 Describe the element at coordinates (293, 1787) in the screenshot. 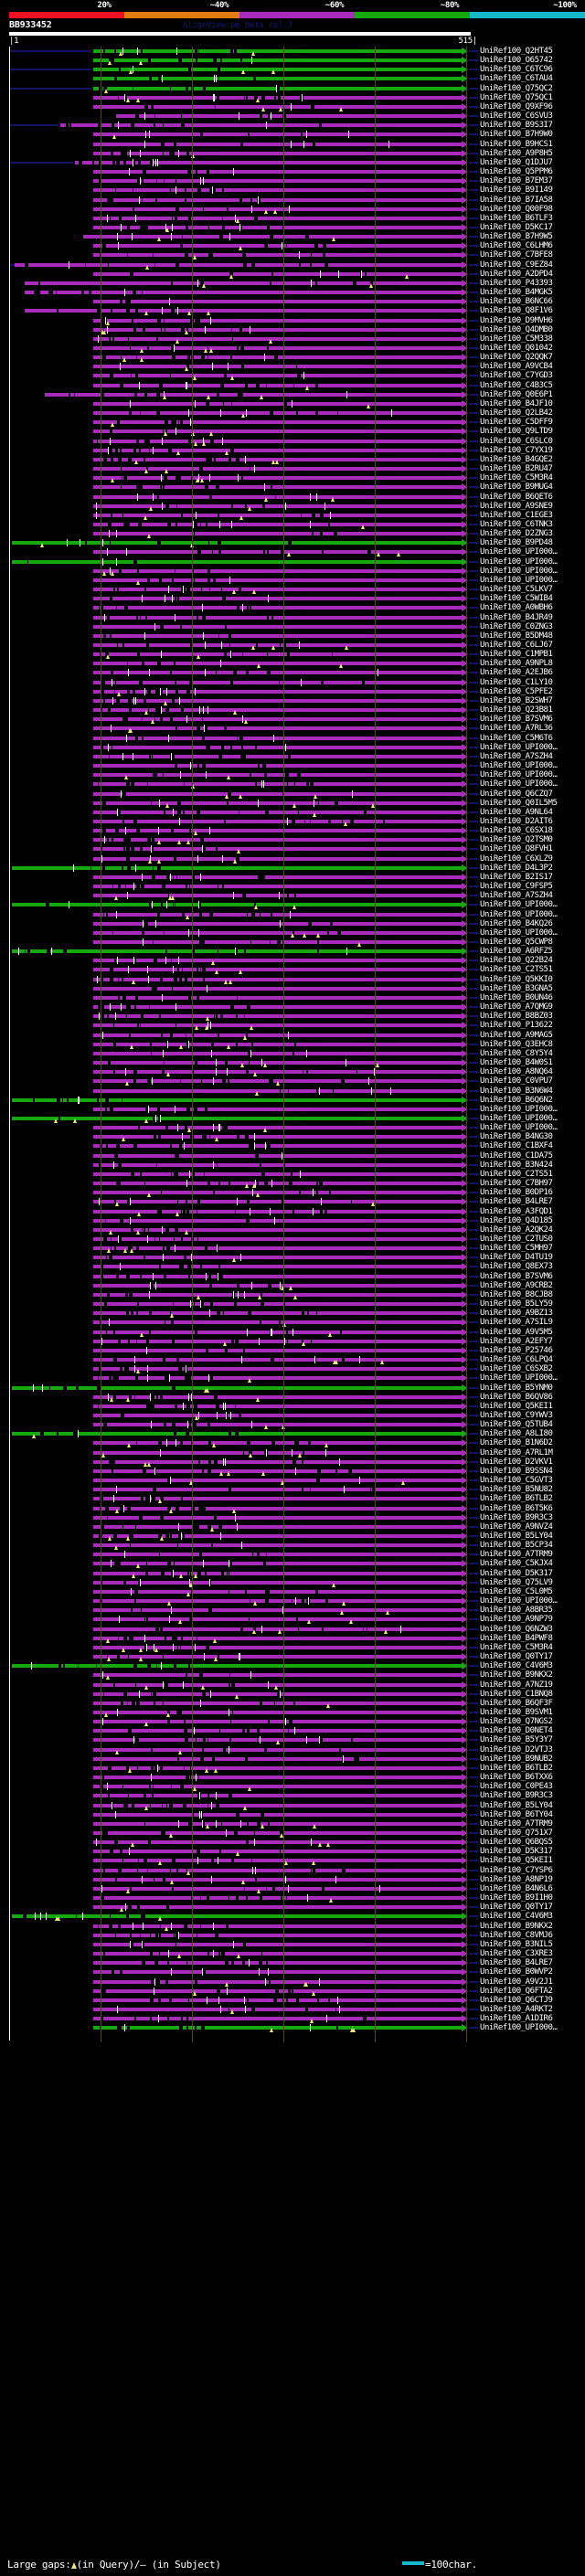

I see `alignment-row: UniRef100_C0PE43` at that location.